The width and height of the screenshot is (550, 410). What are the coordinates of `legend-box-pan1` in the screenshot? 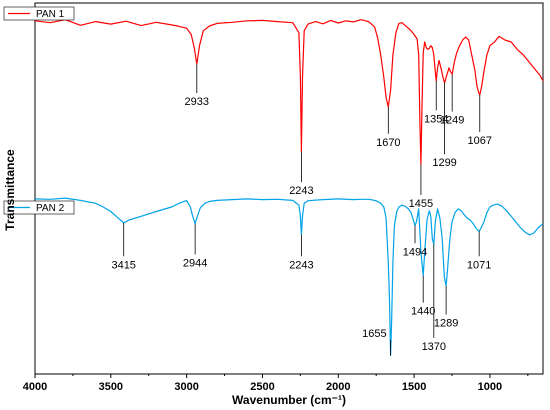 It's located at (39, 13).